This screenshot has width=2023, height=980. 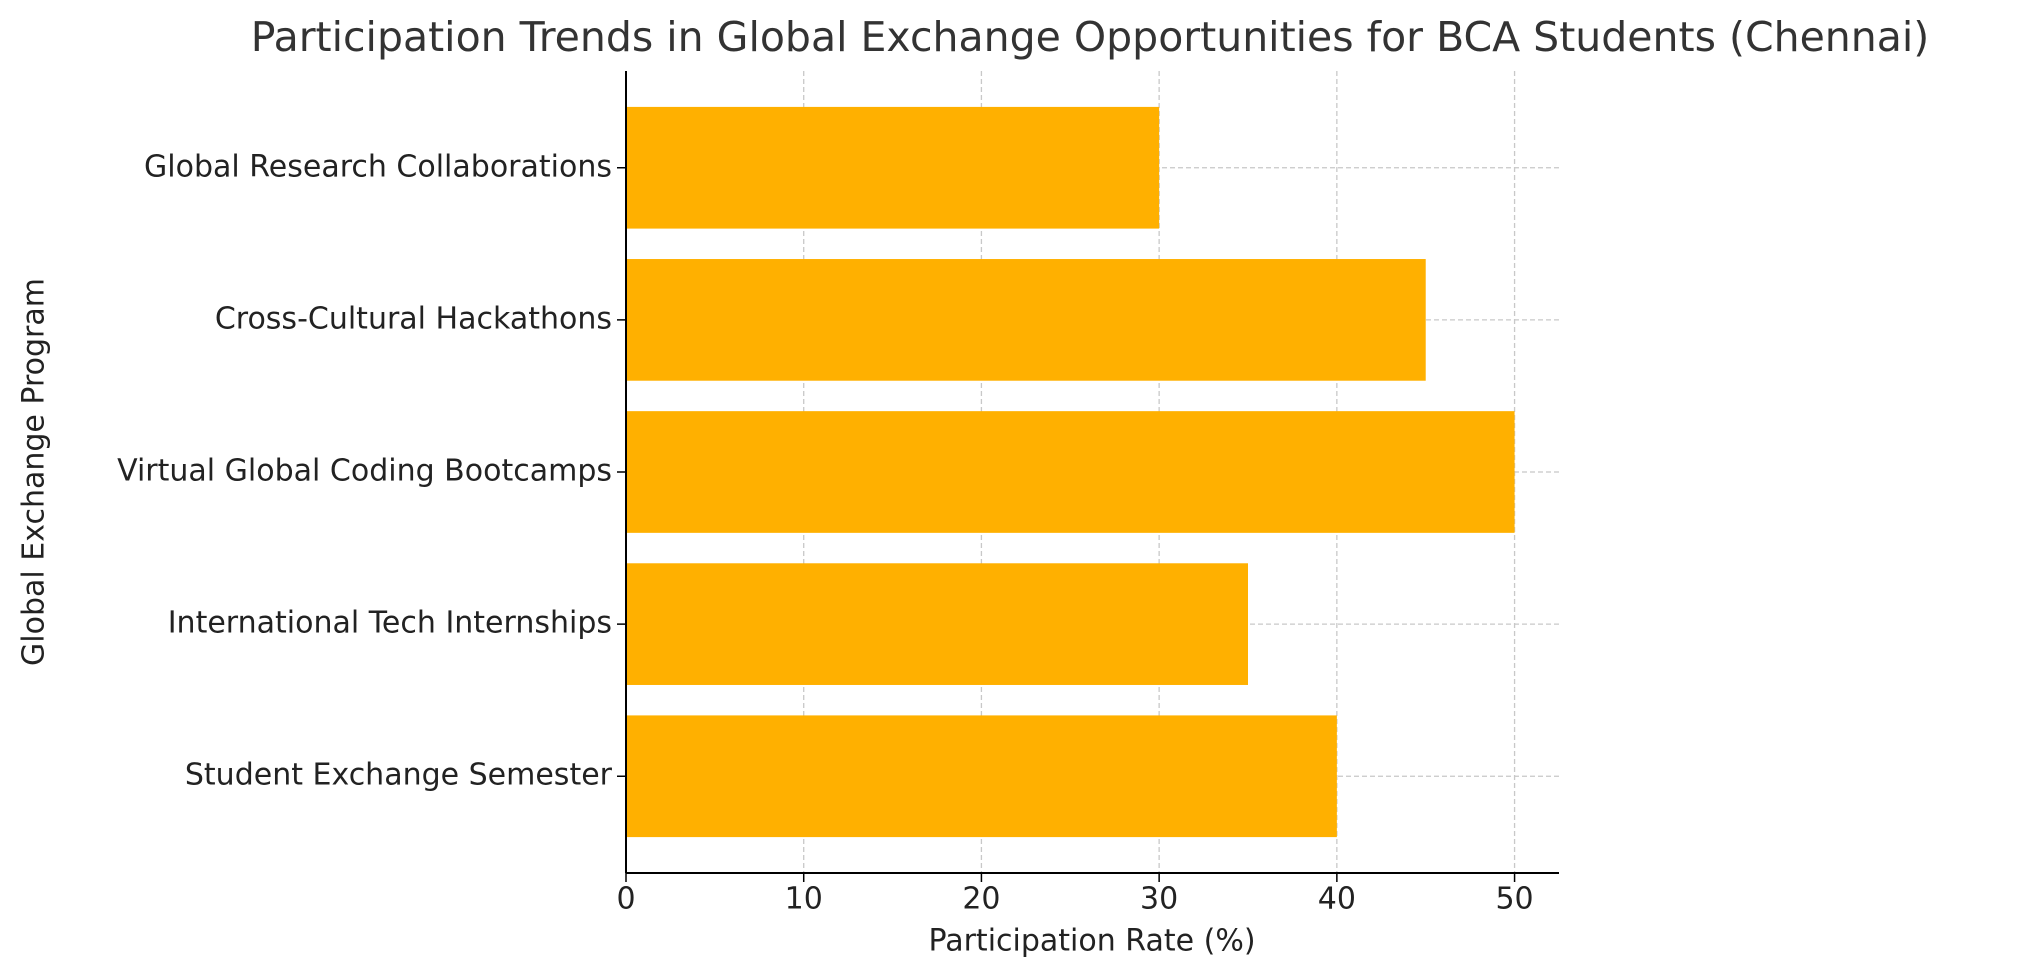 What do you see at coordinates (1514, 899) in the screenshot?
I see `x-tick-label: 50` at bounding box center [1514, 899].